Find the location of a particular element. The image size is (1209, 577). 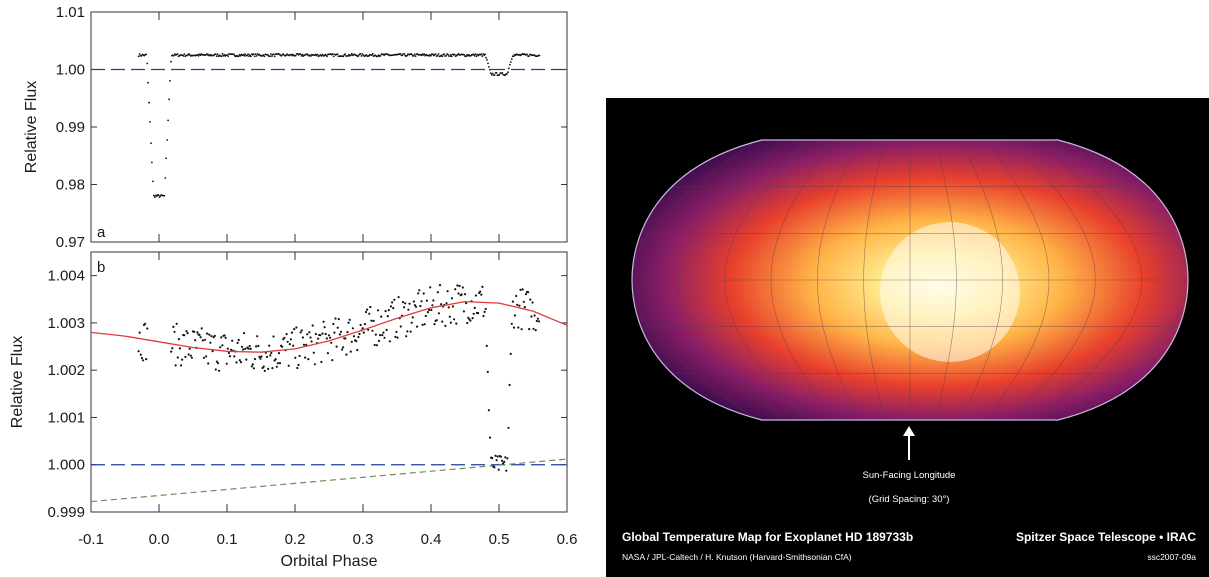

x-axis-label: Orbital Phase is located at coordinates (329, 561).